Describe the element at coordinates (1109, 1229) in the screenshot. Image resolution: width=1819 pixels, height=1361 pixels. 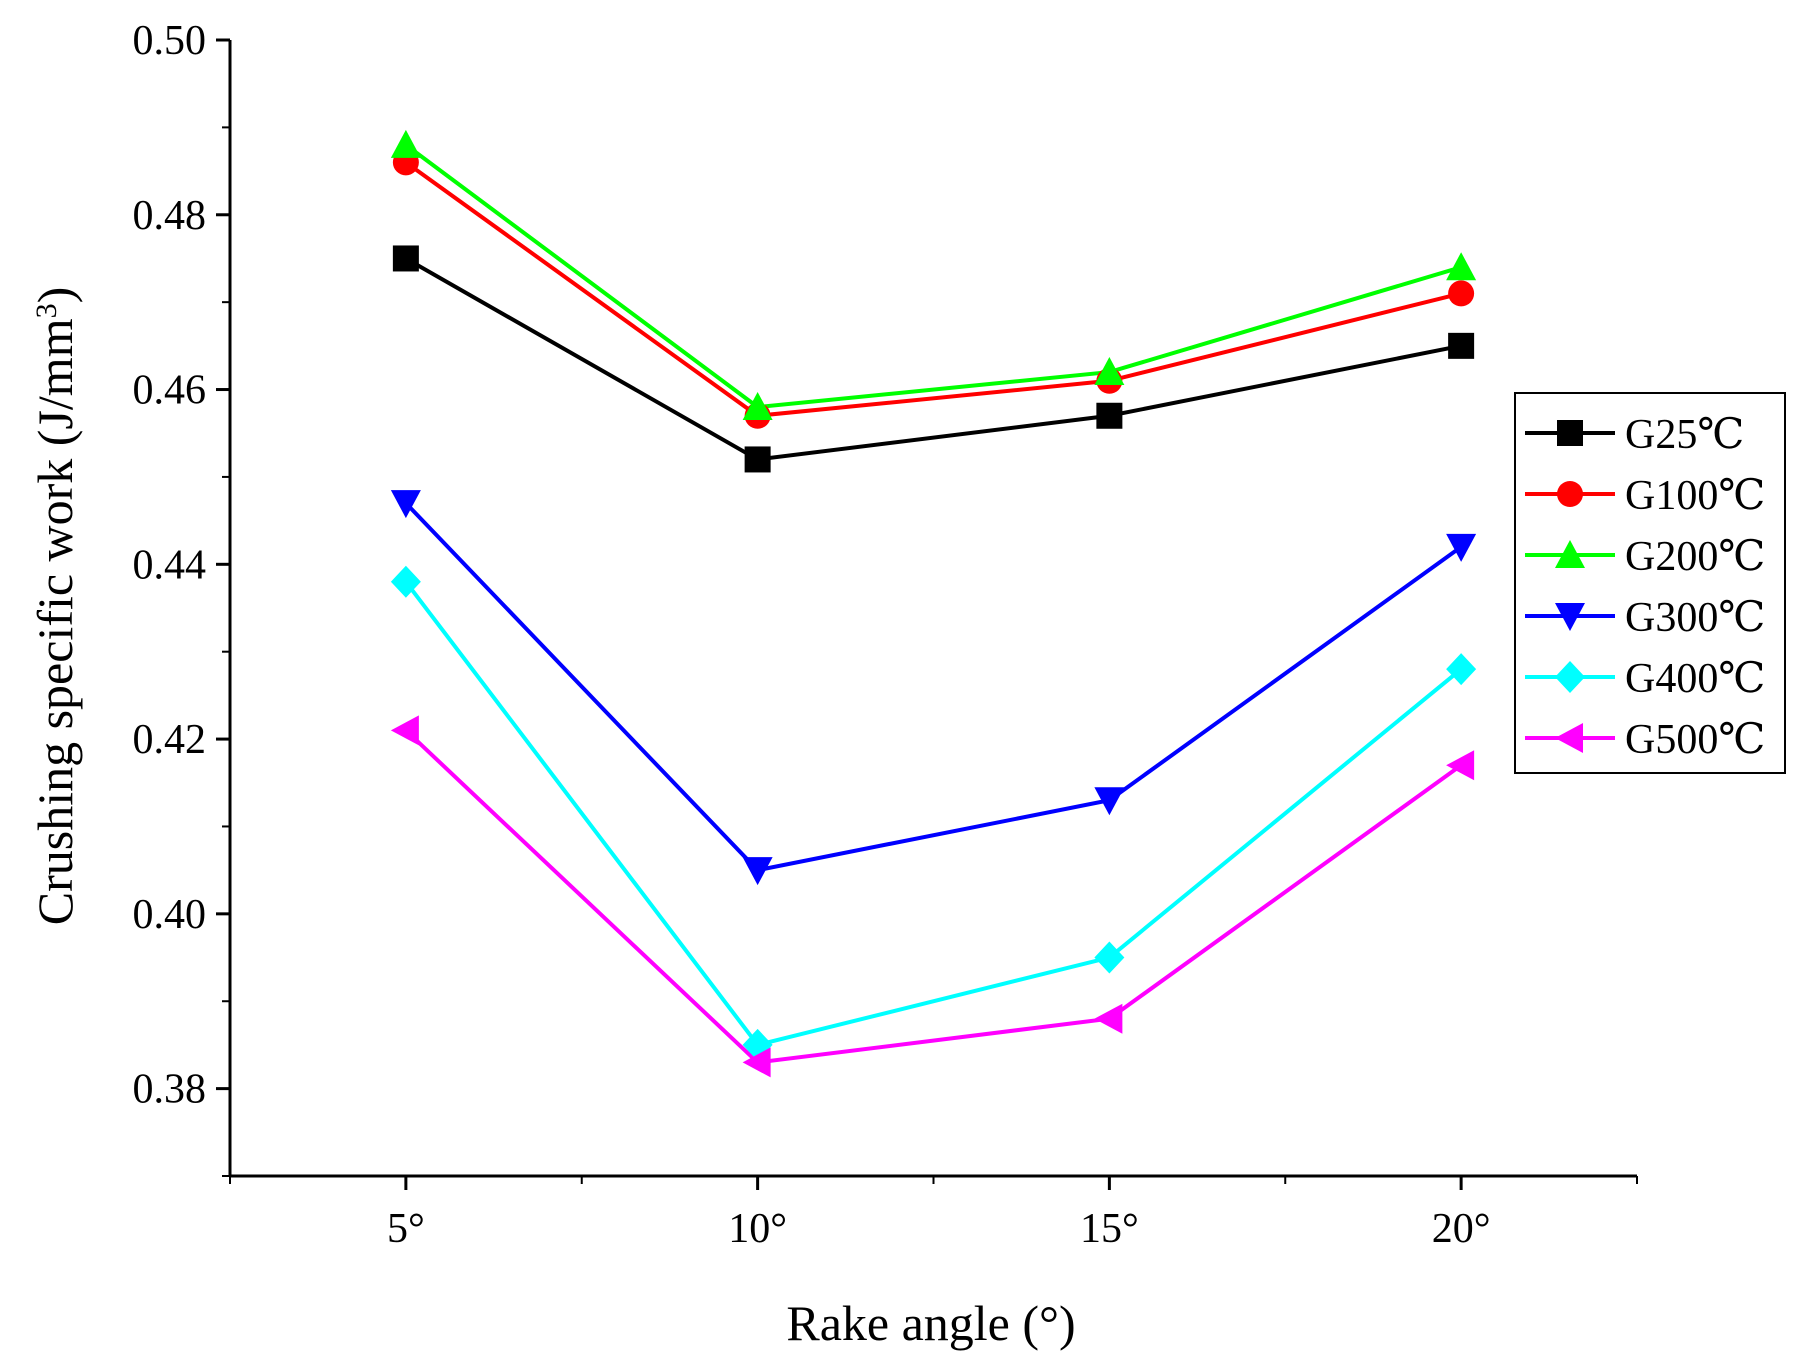
I see `x-tick-label: 15°` at that location.